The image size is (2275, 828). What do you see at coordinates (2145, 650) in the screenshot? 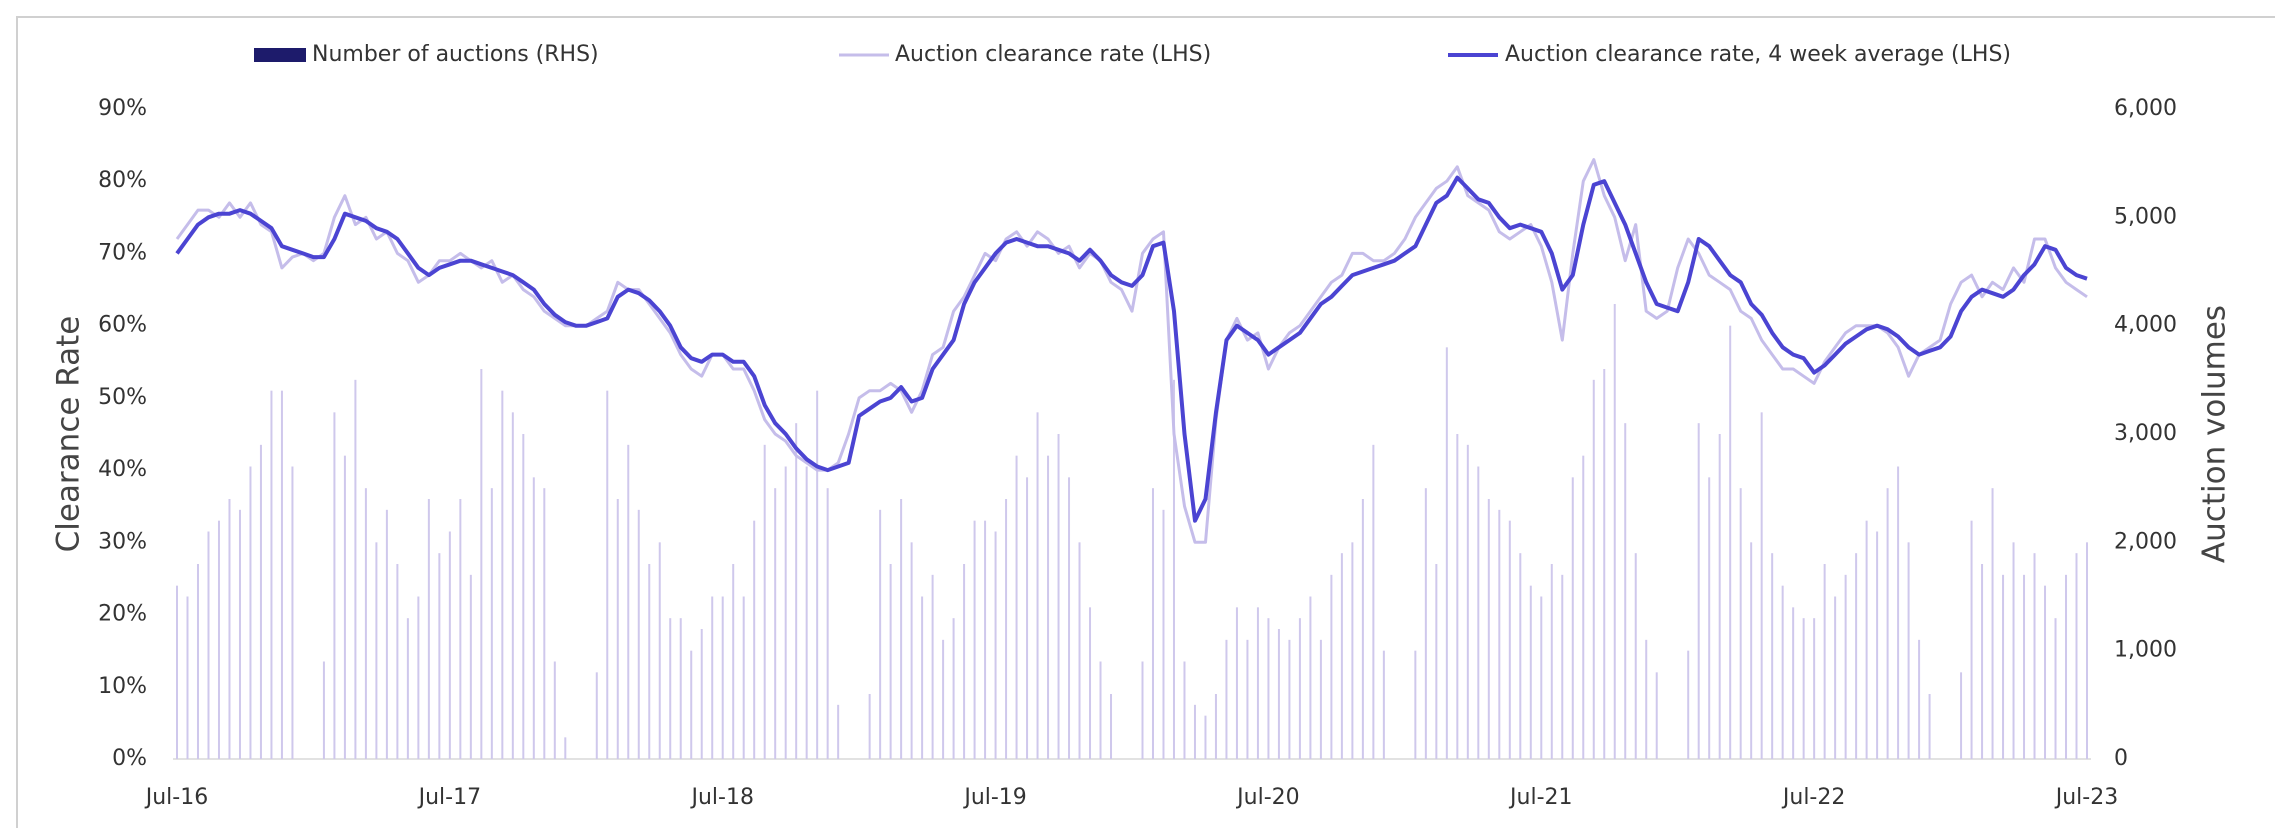
I see `y2-tick-label: 1,000` at bounding box center [2145, 650].